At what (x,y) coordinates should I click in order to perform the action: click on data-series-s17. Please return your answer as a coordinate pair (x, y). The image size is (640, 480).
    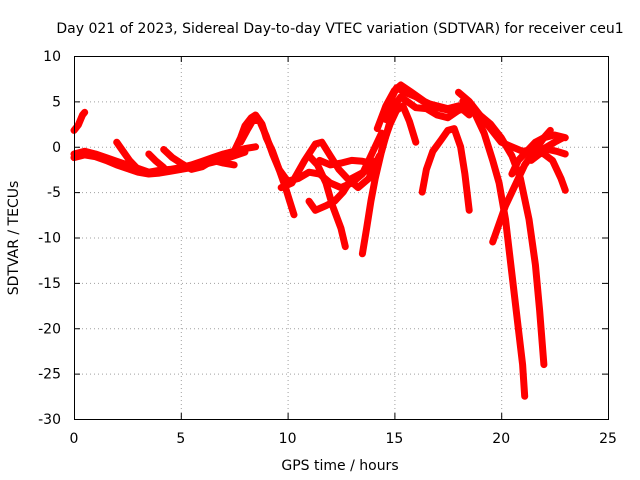
    Looking at the image, I should click on (445, 169).